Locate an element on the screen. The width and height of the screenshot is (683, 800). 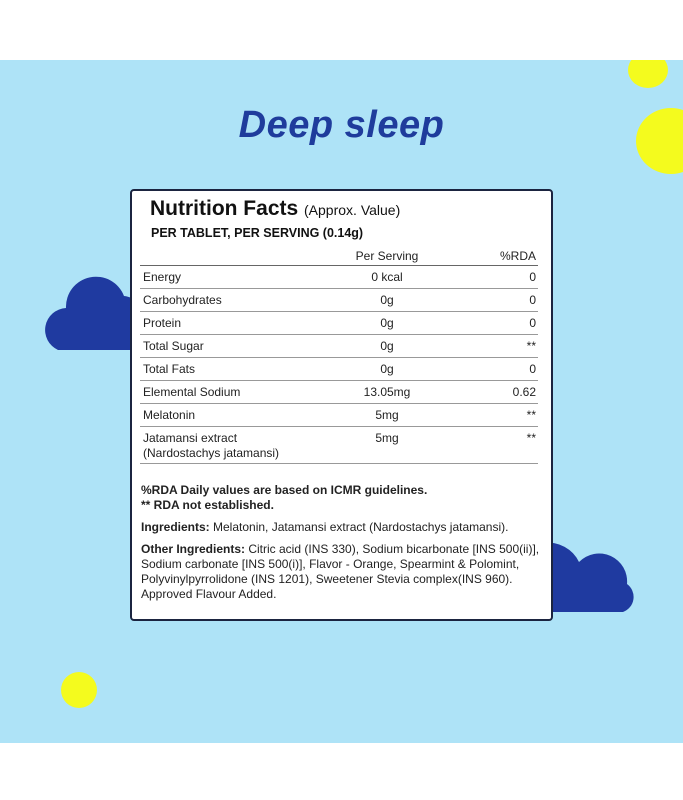
ingredients-label: Ingredients: is located at coordinates (175, 527).